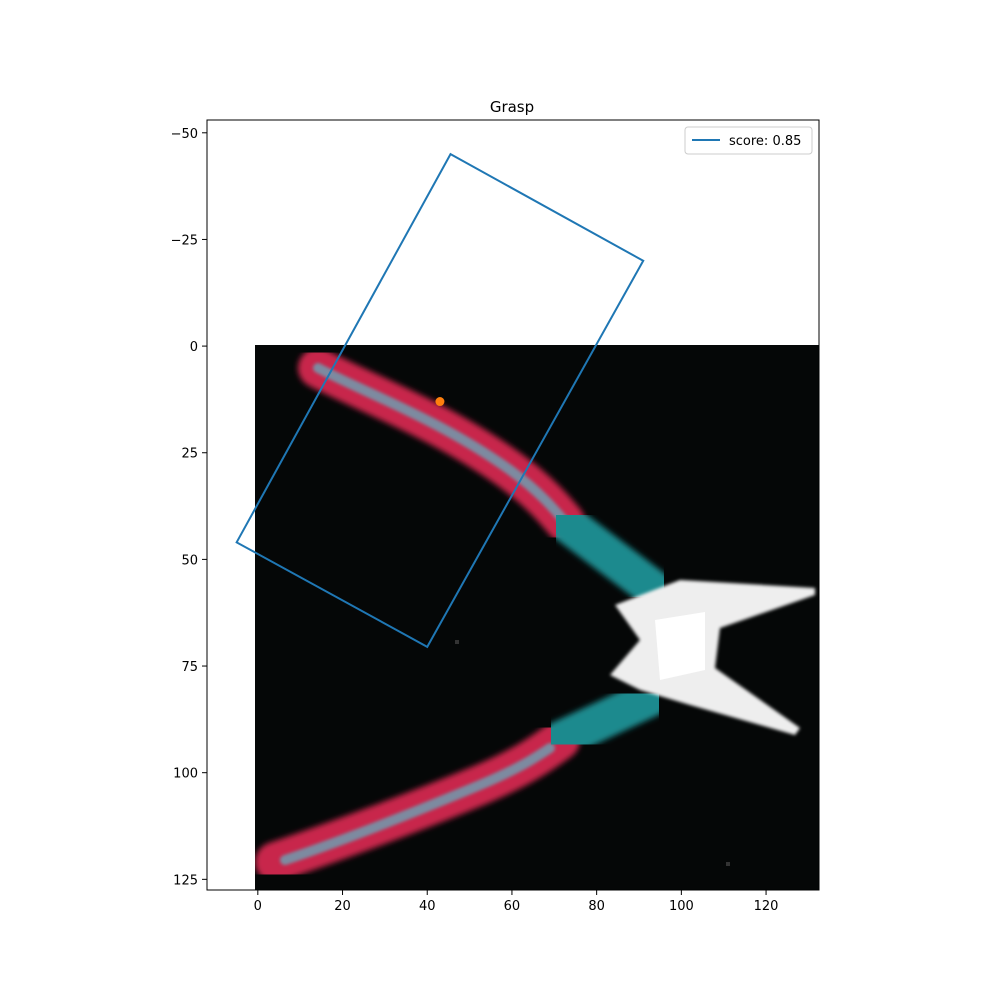  I want to click on y-axis: −50 −25 0 25 50 75 100 125, so click(189, 507).